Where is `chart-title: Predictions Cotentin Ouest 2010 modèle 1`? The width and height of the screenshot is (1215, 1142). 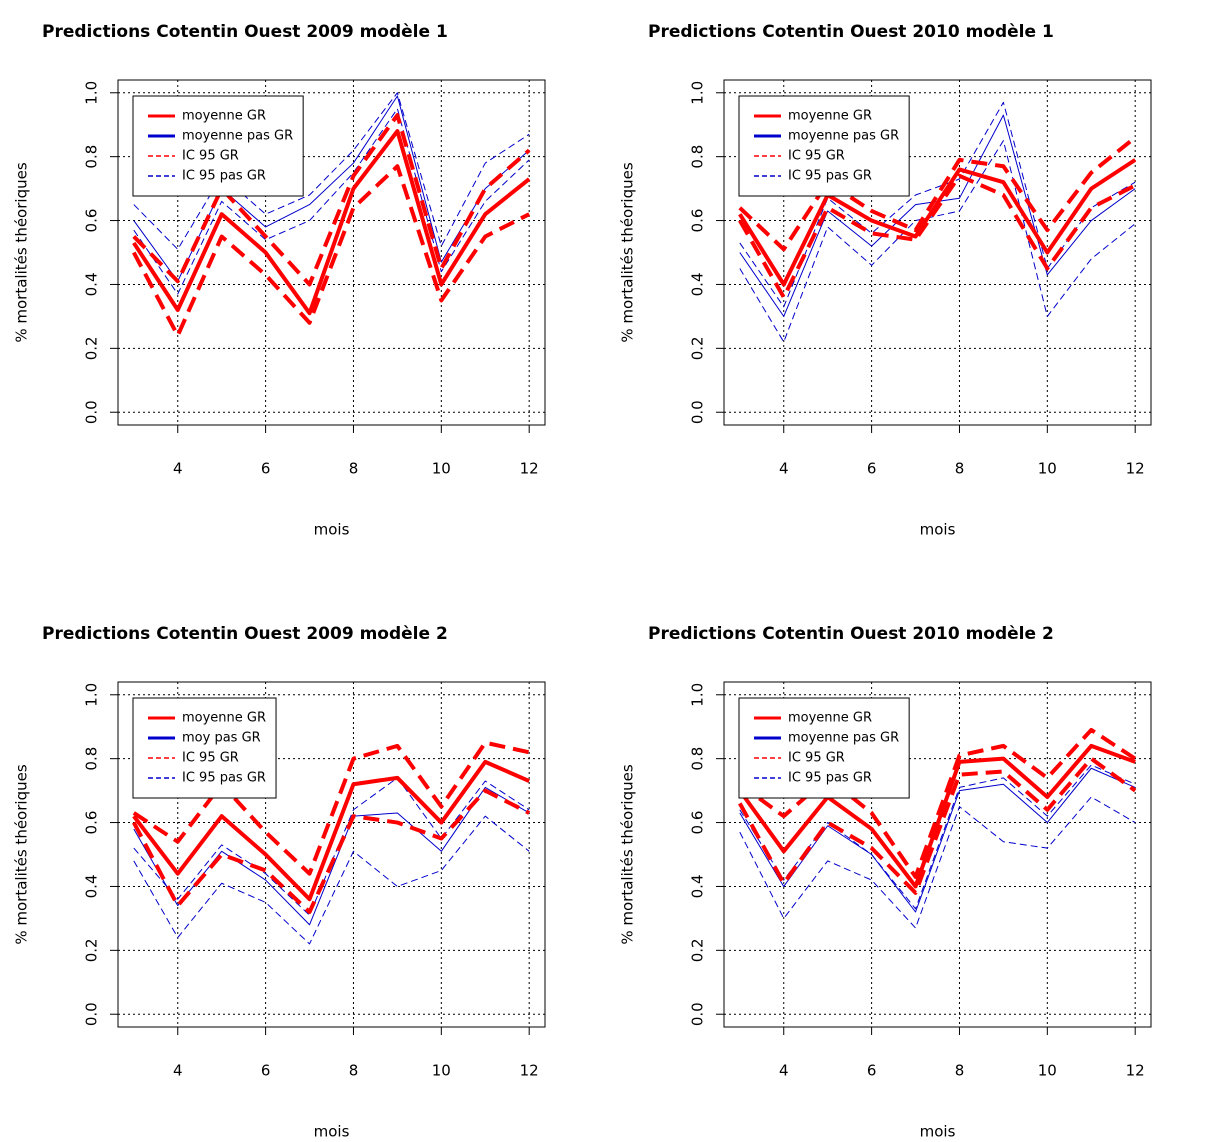 chart-title: Predictions Cotentin Ouest 2010 modèle 1 is located at coordinates (851, 32).